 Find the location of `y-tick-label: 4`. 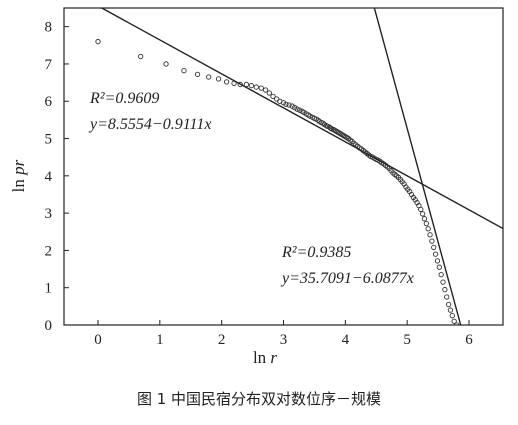

y-tick-label: 4 is located at coordinates (49, 177).